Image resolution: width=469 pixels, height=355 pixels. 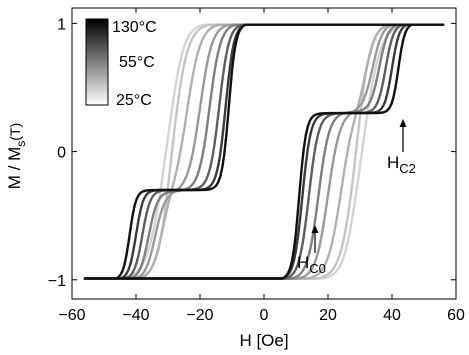 What do you see at coordinates (264, 315) in the screenshot?
I see `x-tick-label: 0` at bounding box center [264, 315].